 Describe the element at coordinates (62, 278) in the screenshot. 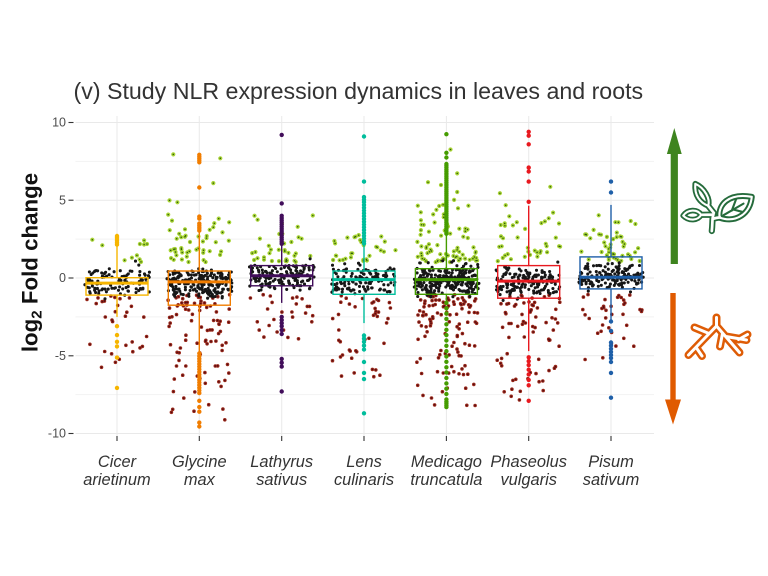

I see `svg-text: 0` at that location.